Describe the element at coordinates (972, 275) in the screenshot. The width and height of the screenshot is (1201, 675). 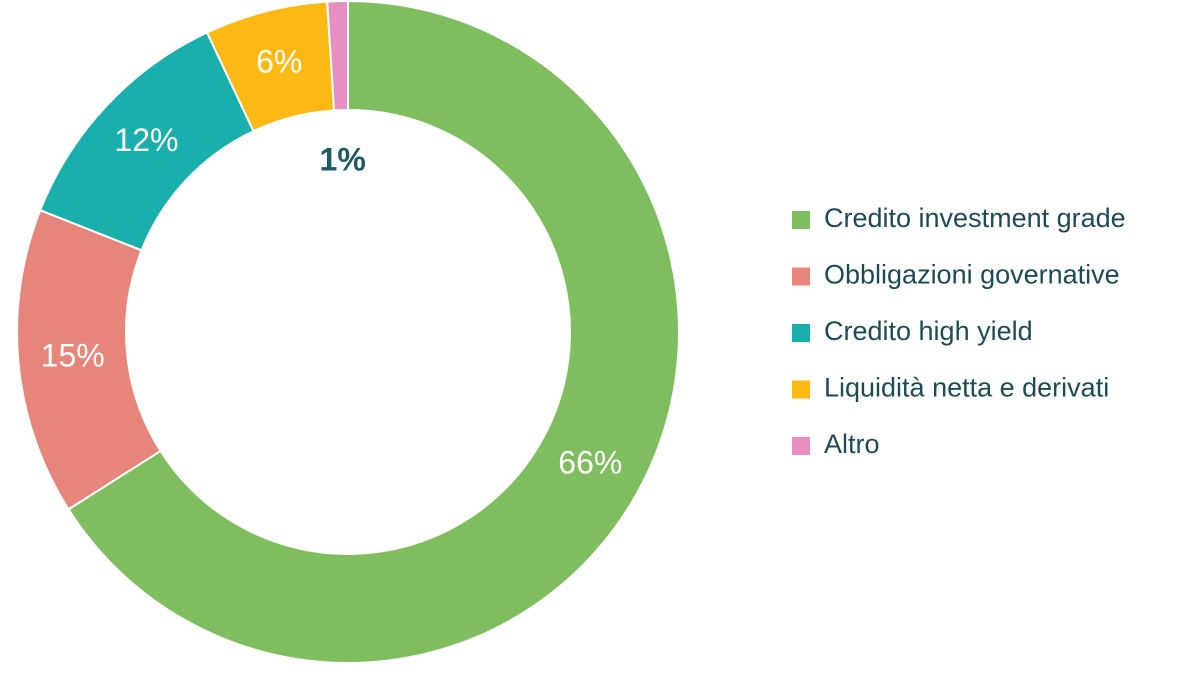
I see `legend-label: Obbligazioni governative` at that location.